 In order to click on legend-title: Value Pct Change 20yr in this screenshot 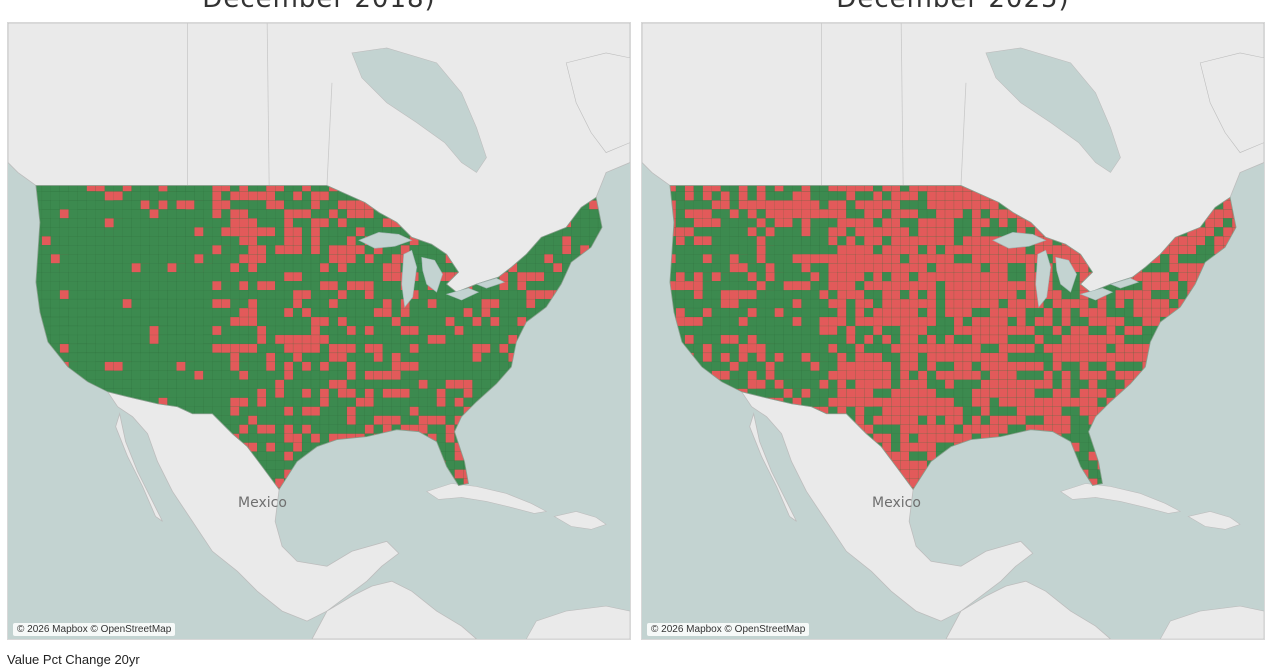, I will do `click(73, 659)`.